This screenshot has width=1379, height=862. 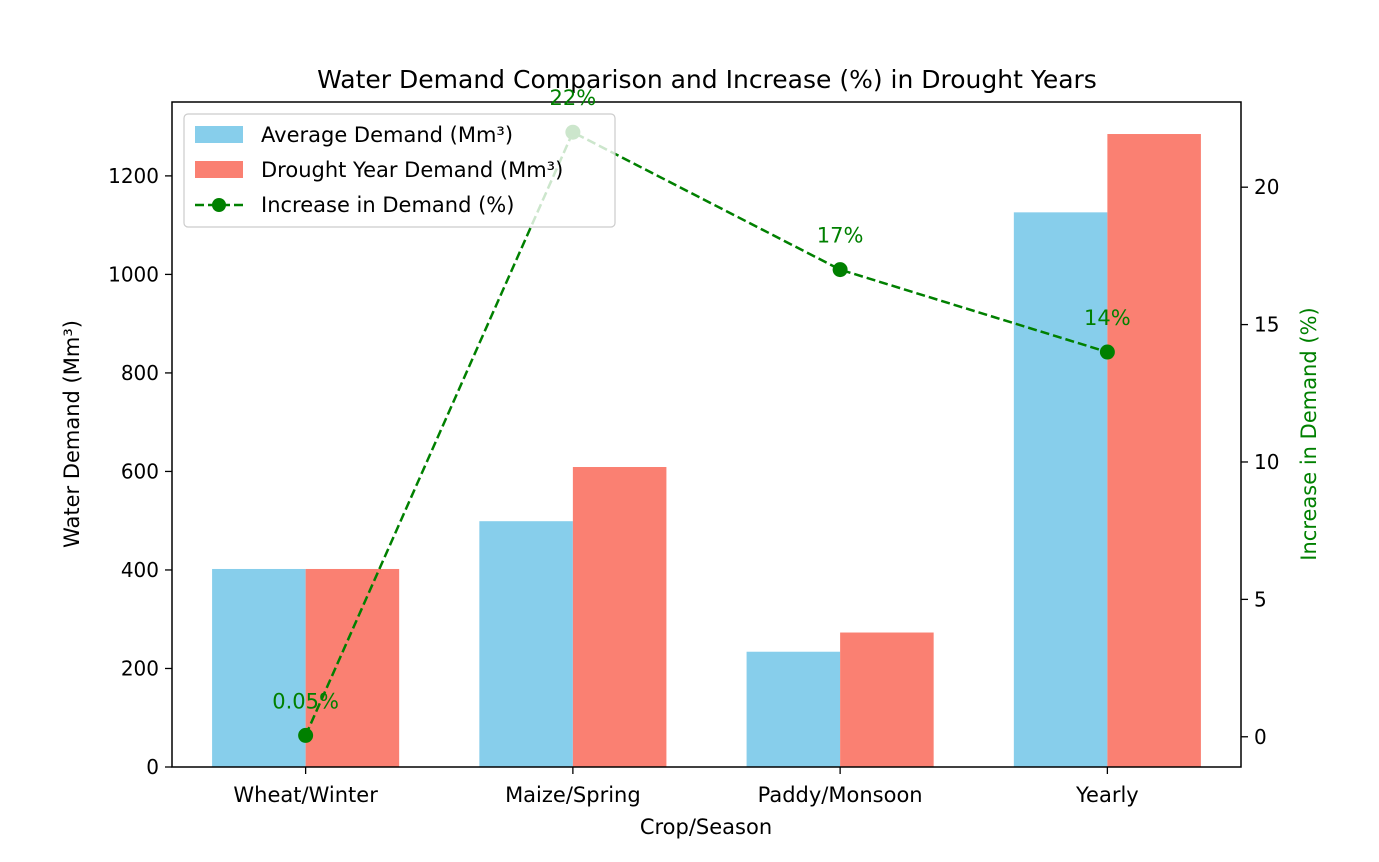 What do you see at coordinates (1107, 795) in the screenshot?
I see `x-tick-label-yearly: Yearly` at bounding box center [1107, 795].